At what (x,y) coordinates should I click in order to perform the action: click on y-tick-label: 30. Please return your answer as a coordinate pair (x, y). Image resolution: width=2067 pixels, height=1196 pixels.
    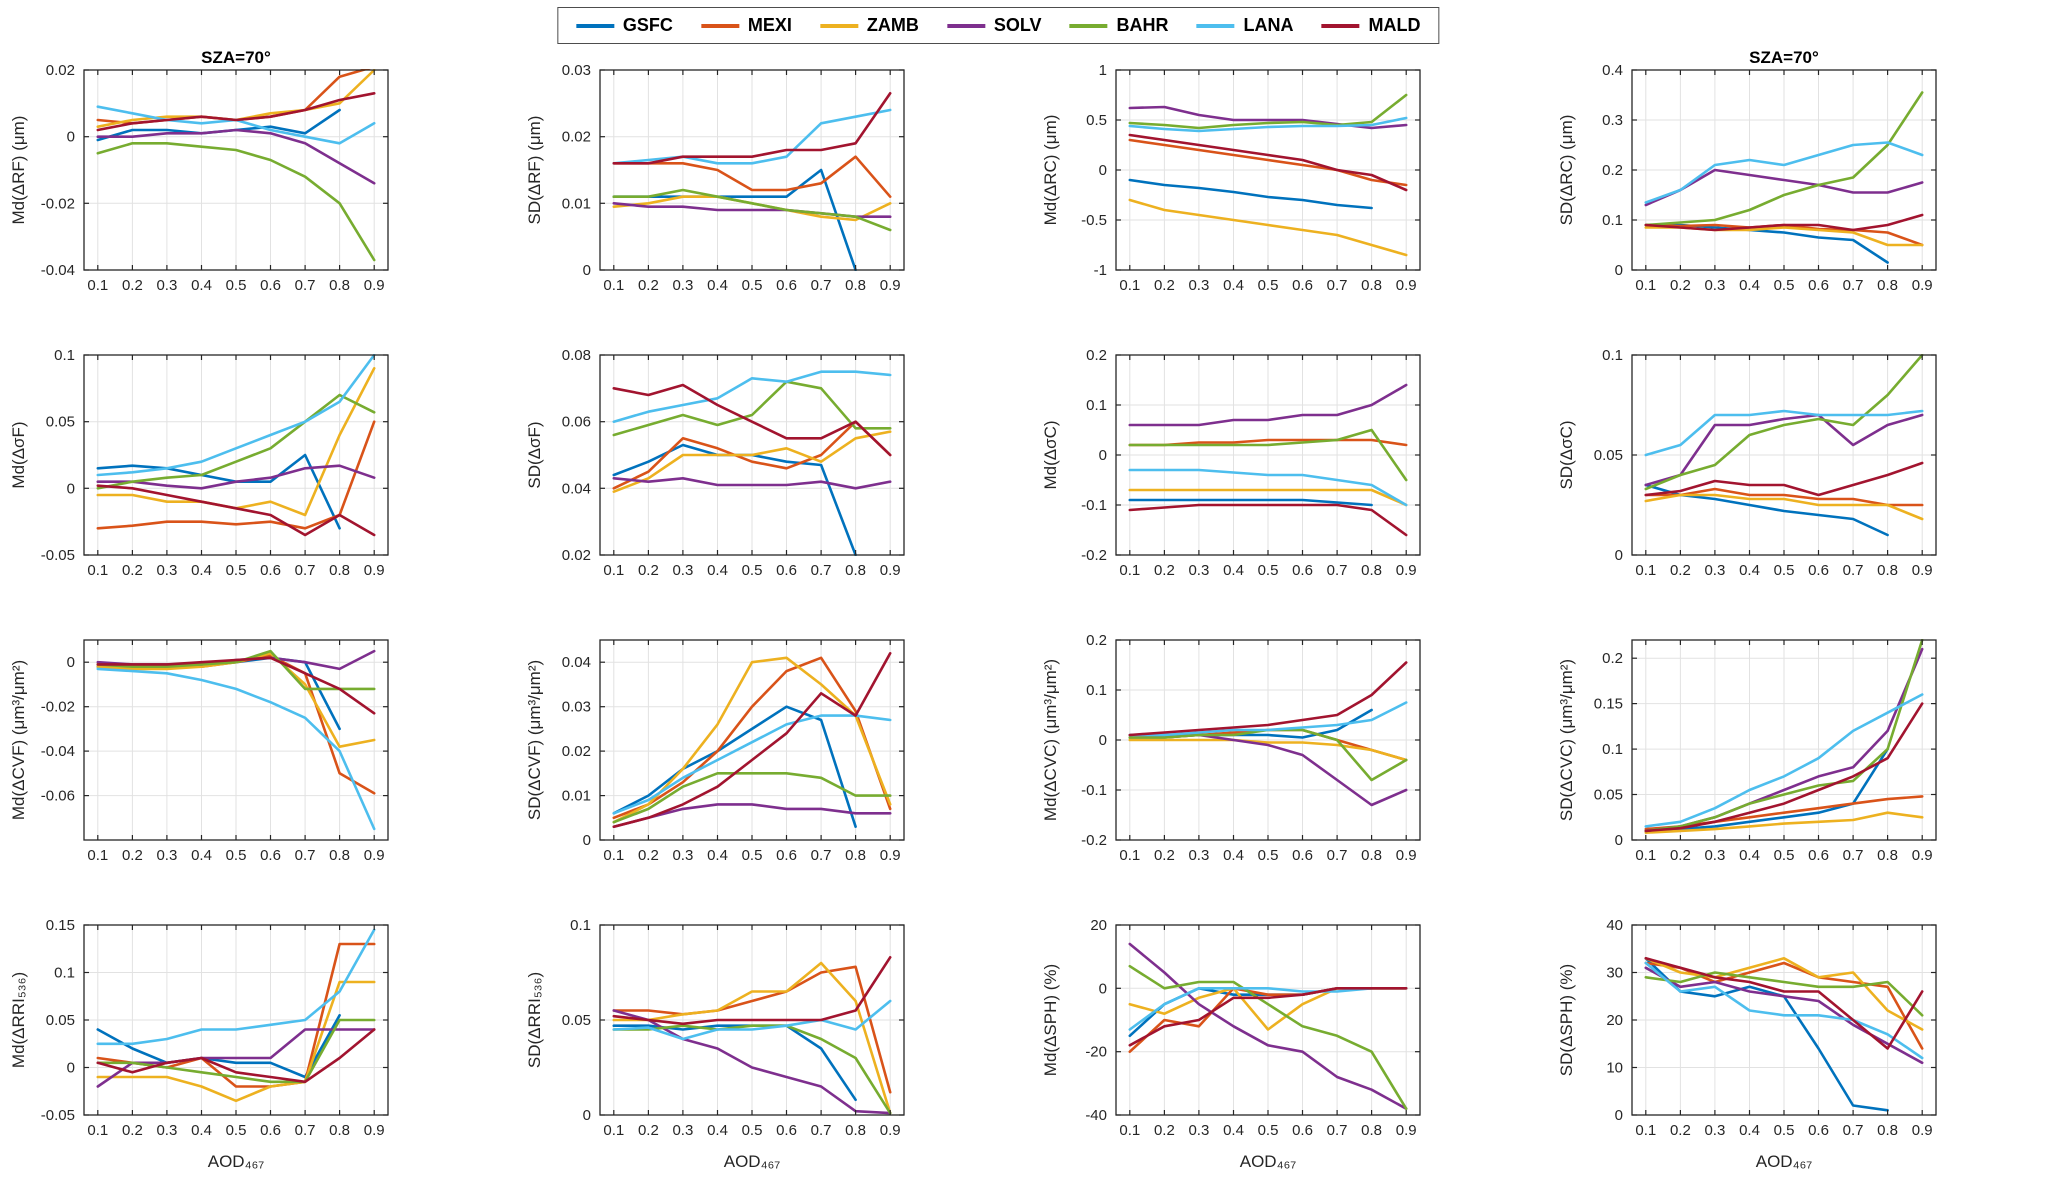
    Looking at the image, I should click on (1614, 973).